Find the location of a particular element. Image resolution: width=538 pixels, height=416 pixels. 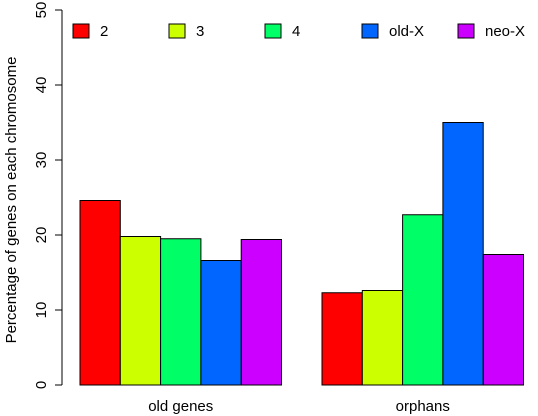

x-tick-label: old genes is located at coordinates (180, 406).